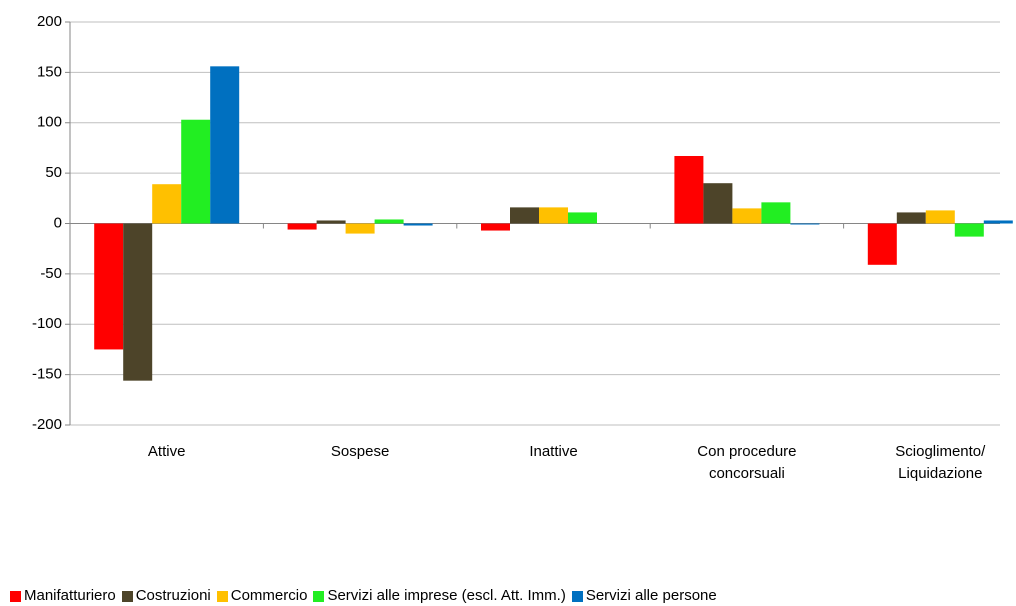 This screenshot has width=1016, height=606. What do you see at coordinates (553, 451) in the screenshot?
I see `x-tick-label: Inattive` at bounding box center [553, 451].